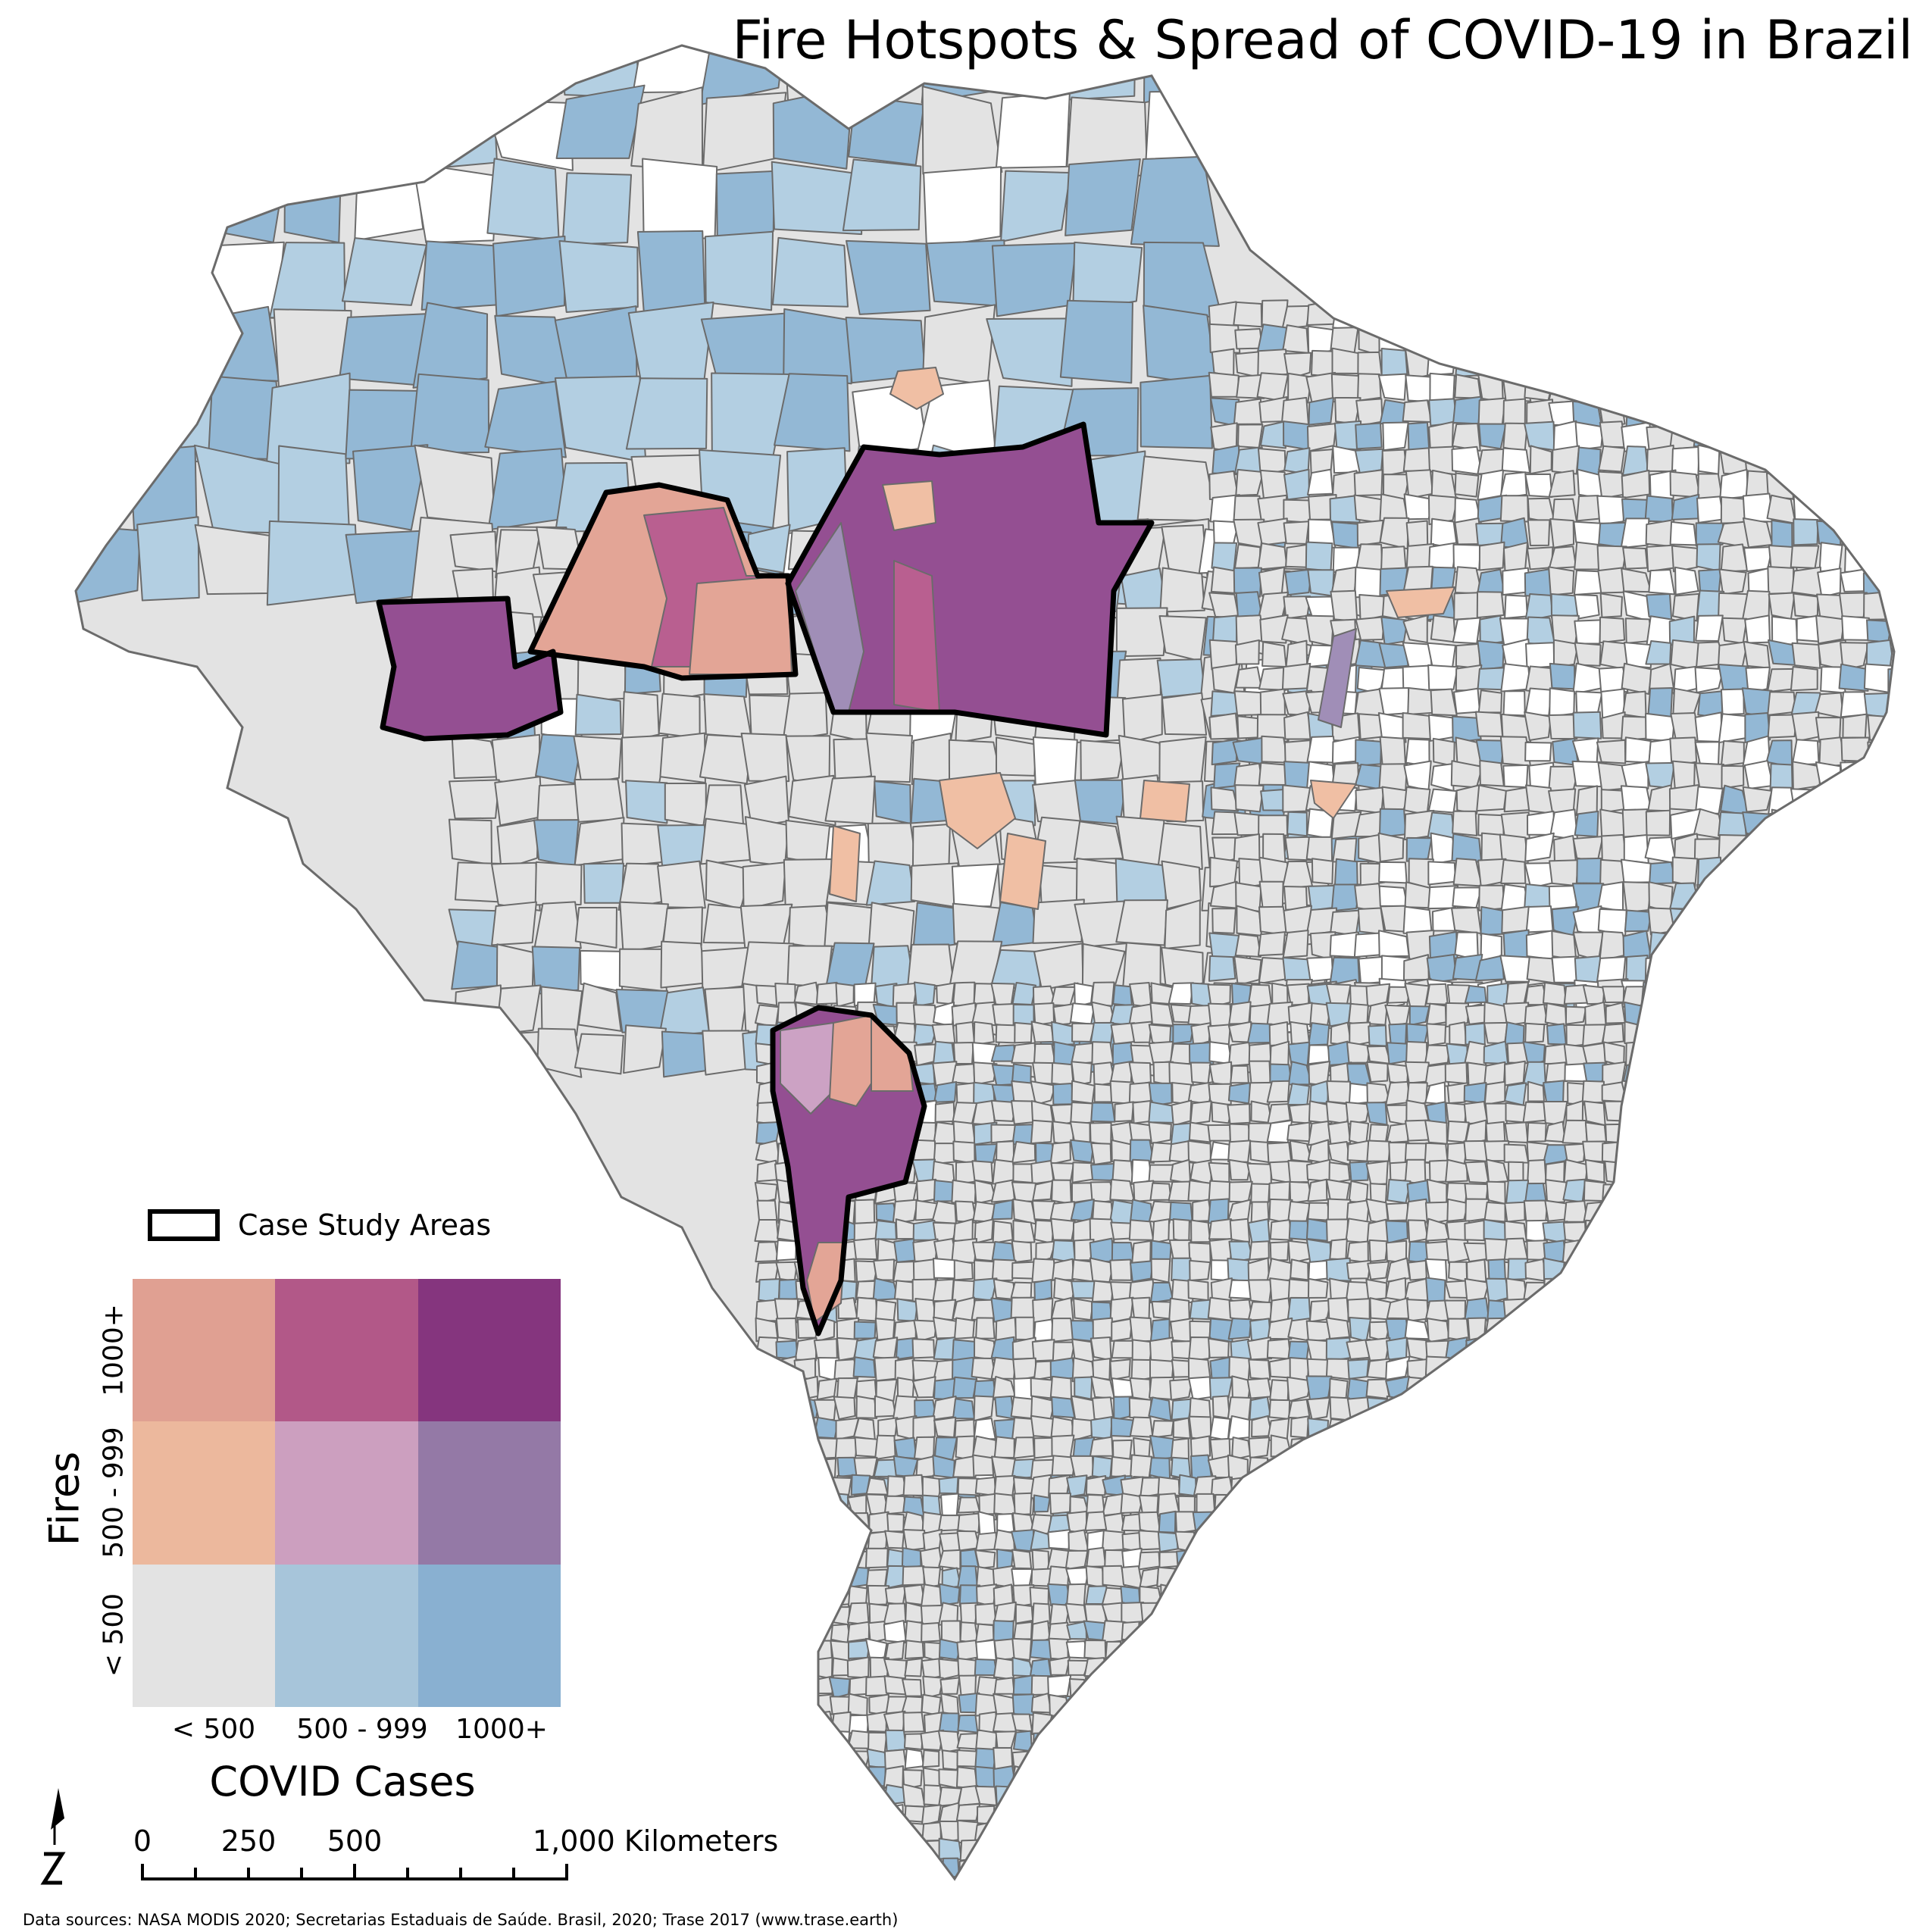 The width and height of the screenshot is (1932, 1932). I want to click on scale-unit-label: 1,000 Kilometers, so click(656, 1841).